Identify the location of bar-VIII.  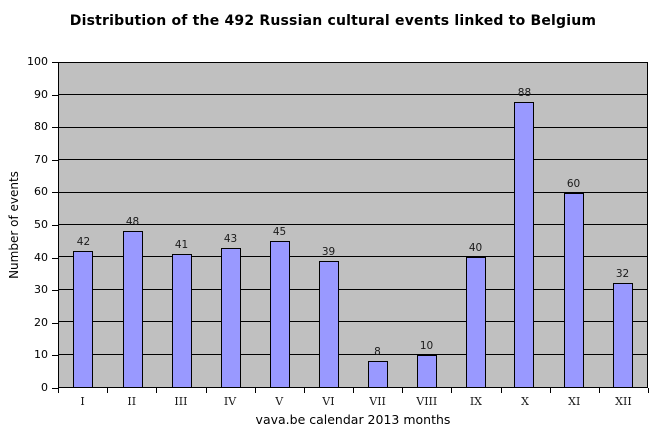
(426, 370).